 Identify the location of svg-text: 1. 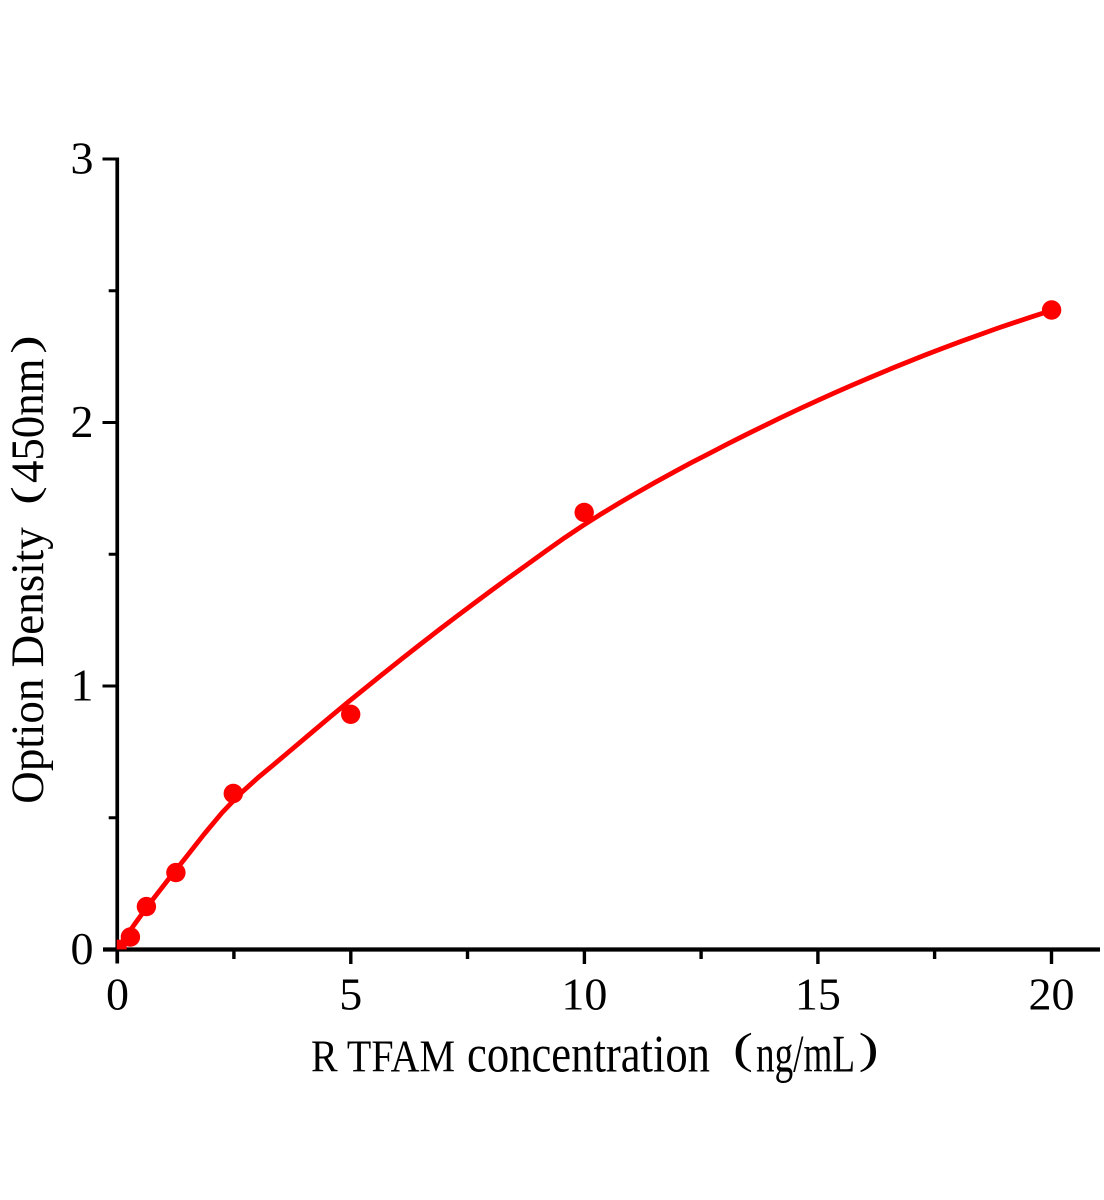
(82, 685).